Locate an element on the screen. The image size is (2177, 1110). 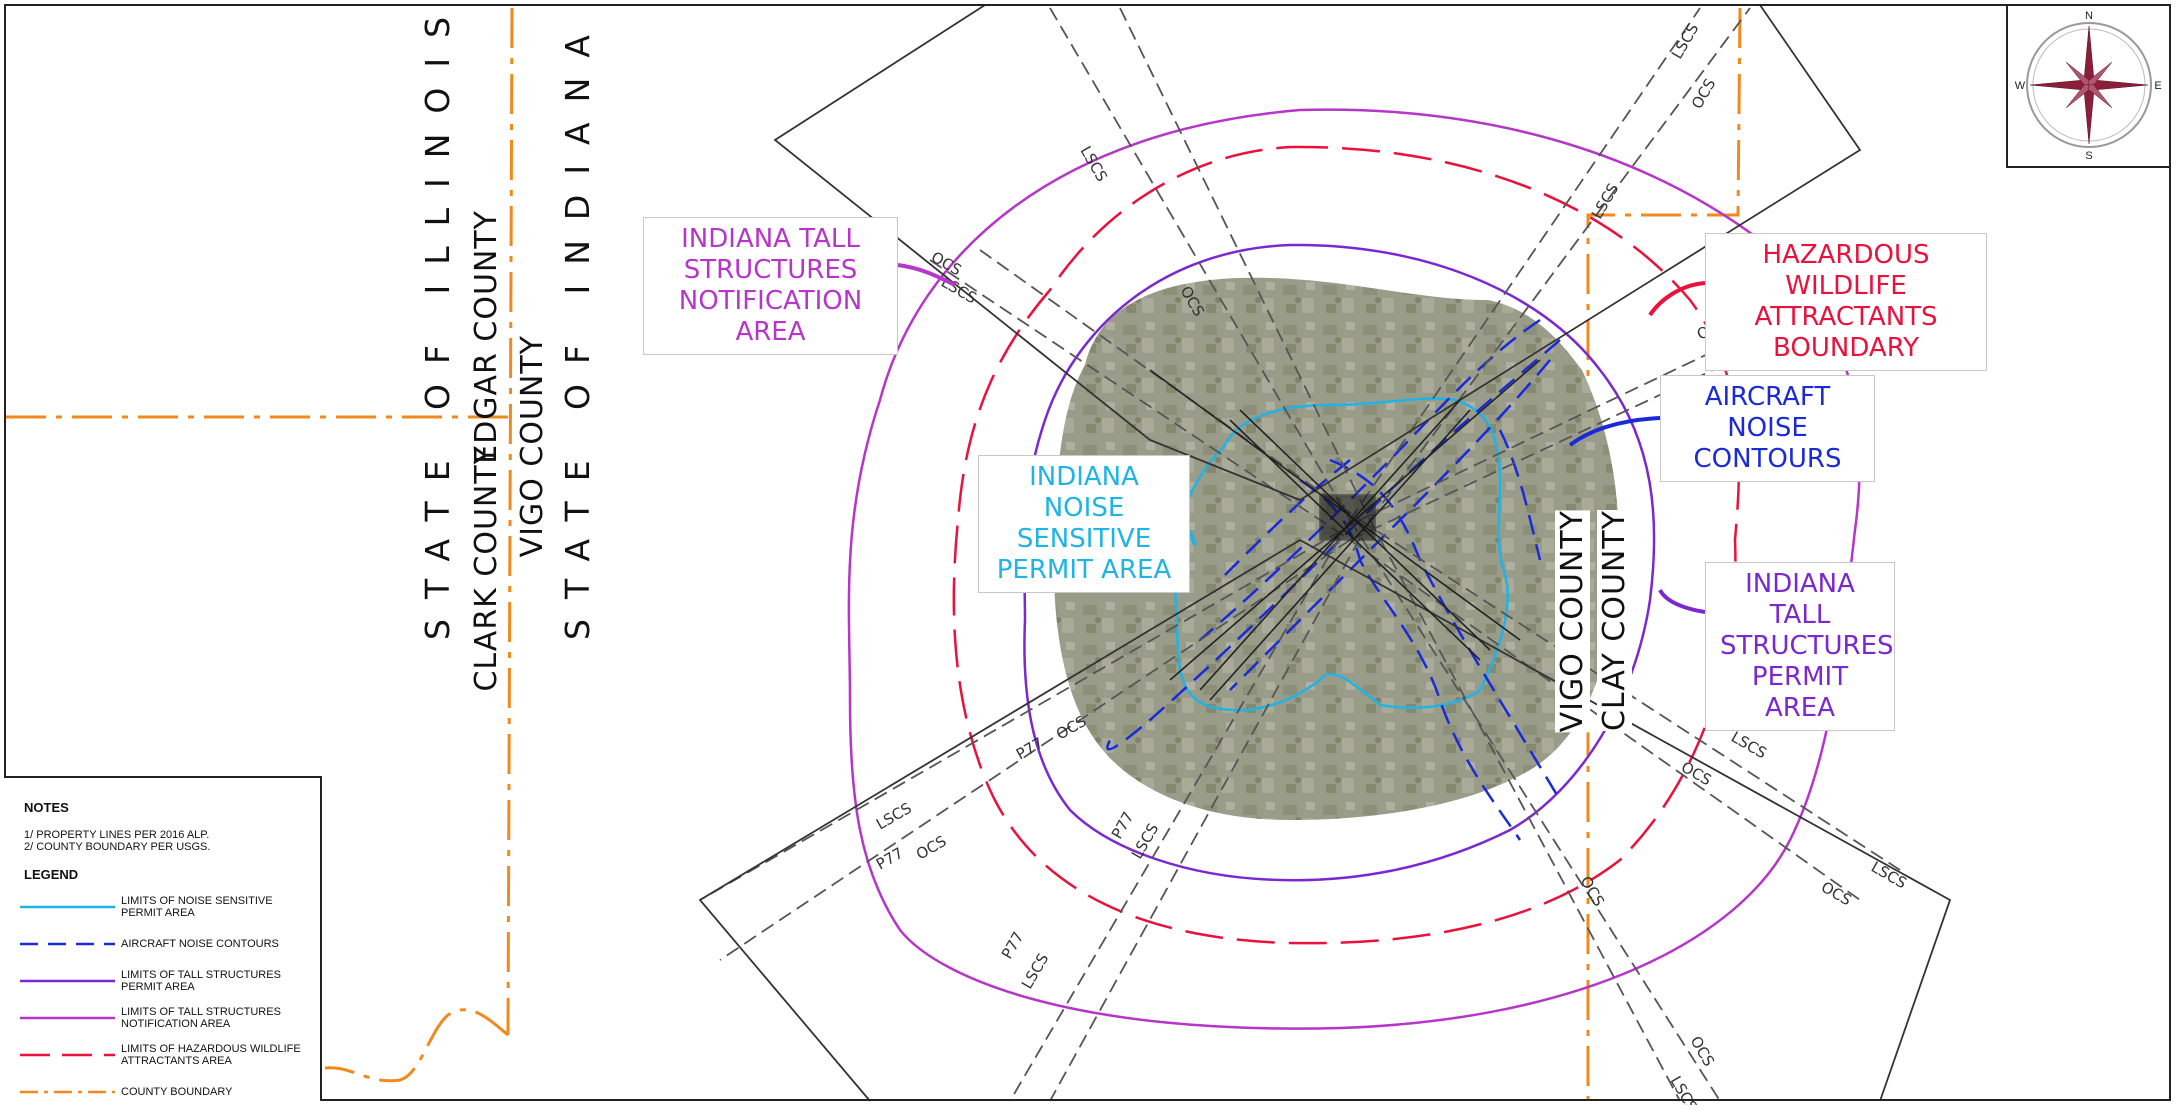
compass-s: S is located at coordinates (2088, 156).